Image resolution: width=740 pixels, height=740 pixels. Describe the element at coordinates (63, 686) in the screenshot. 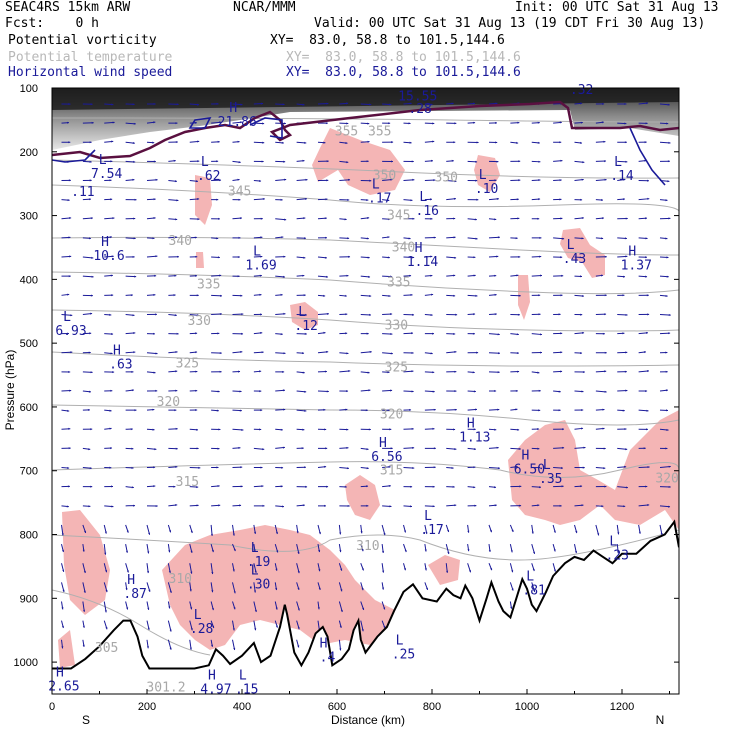

I see `extremum-value: 2.65` at that location.